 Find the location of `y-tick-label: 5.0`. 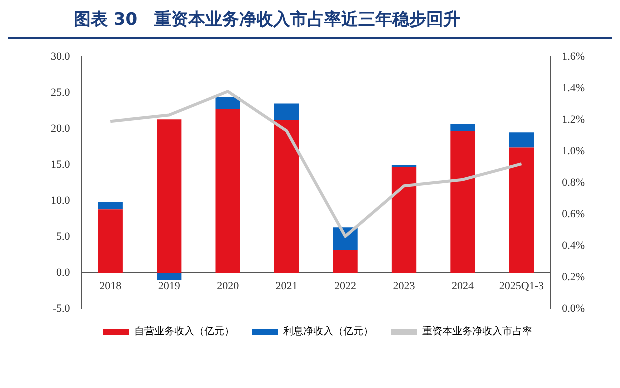

y-tick-label: 5.0 is located at coordinates (63, 236).